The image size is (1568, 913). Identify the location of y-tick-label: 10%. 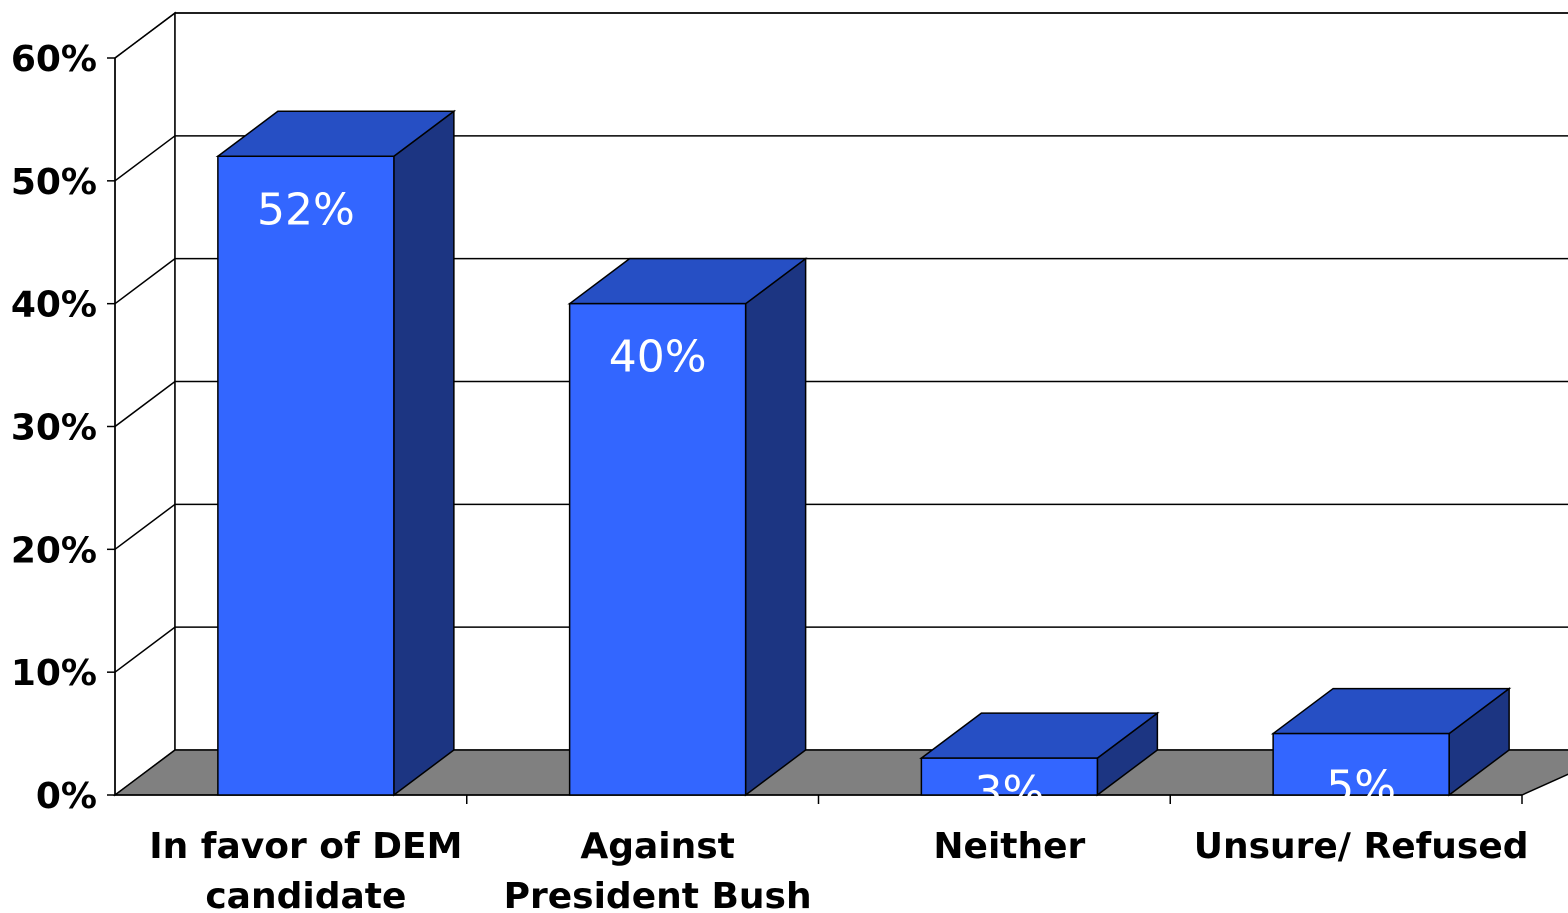
(54, 673).